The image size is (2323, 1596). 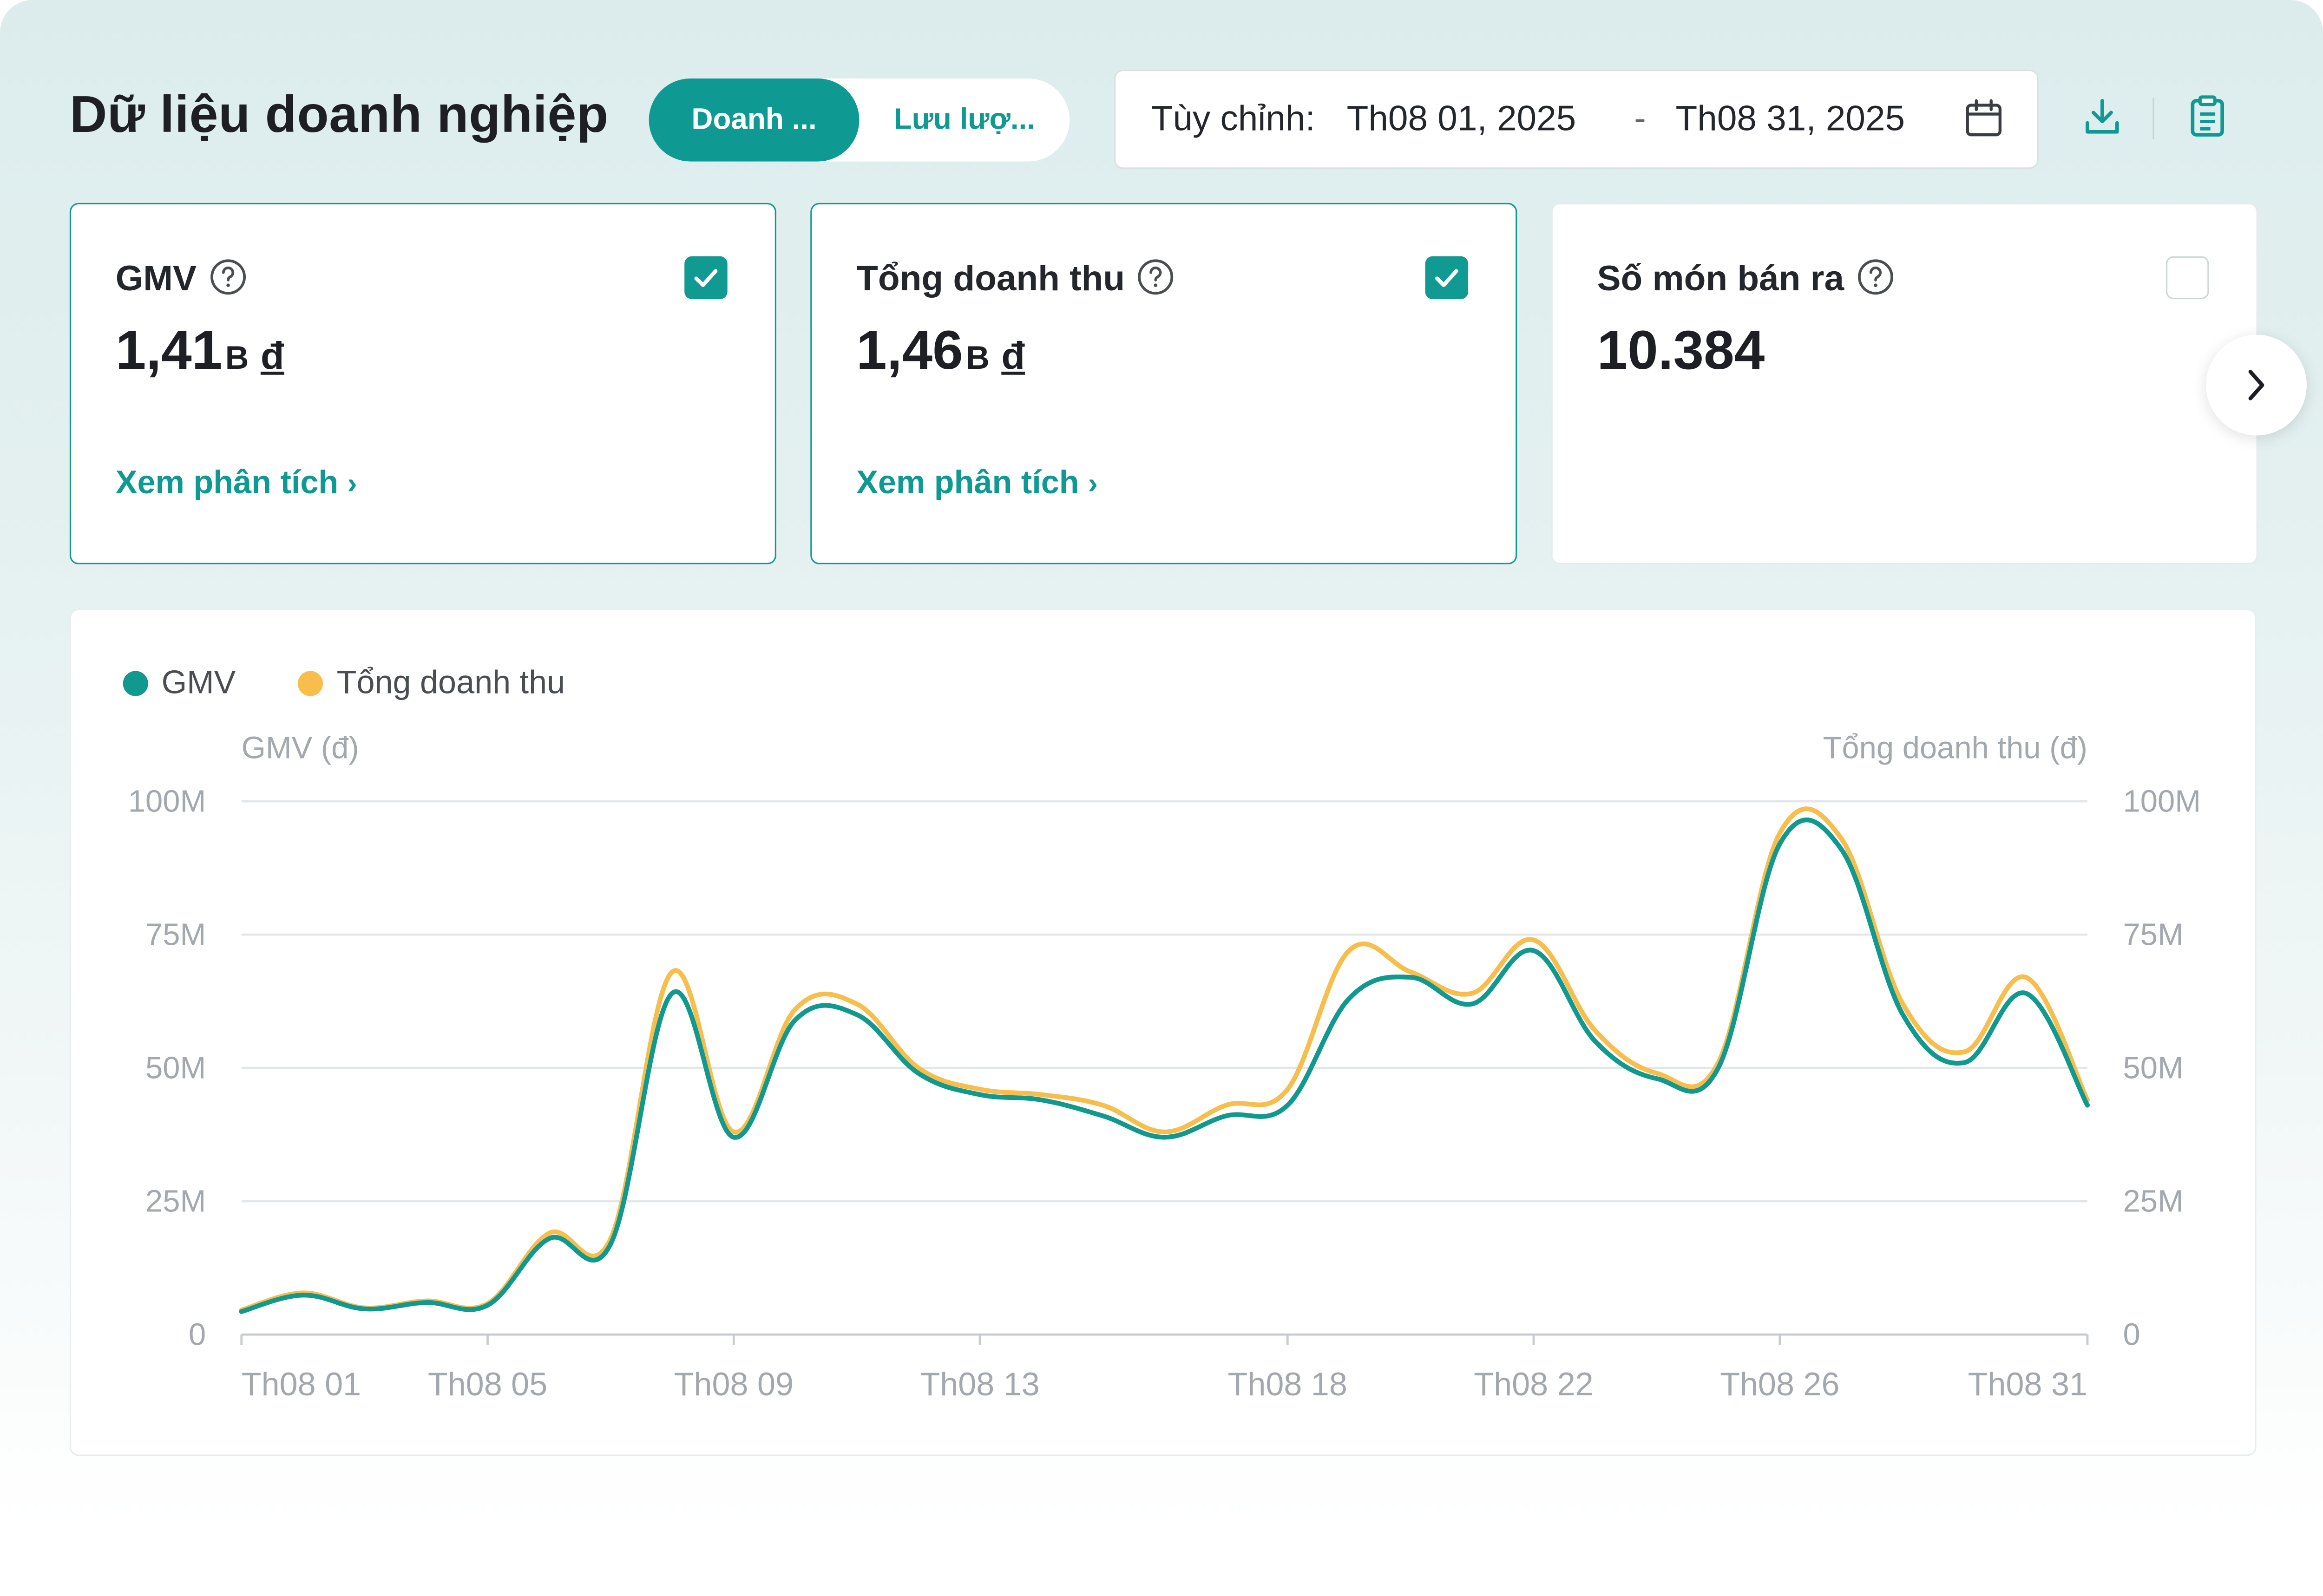 What do you see at coordinates (167, 801) in the screenshot?
I see `y-tick-label-left: 100M` at bounding box center [167, 801].